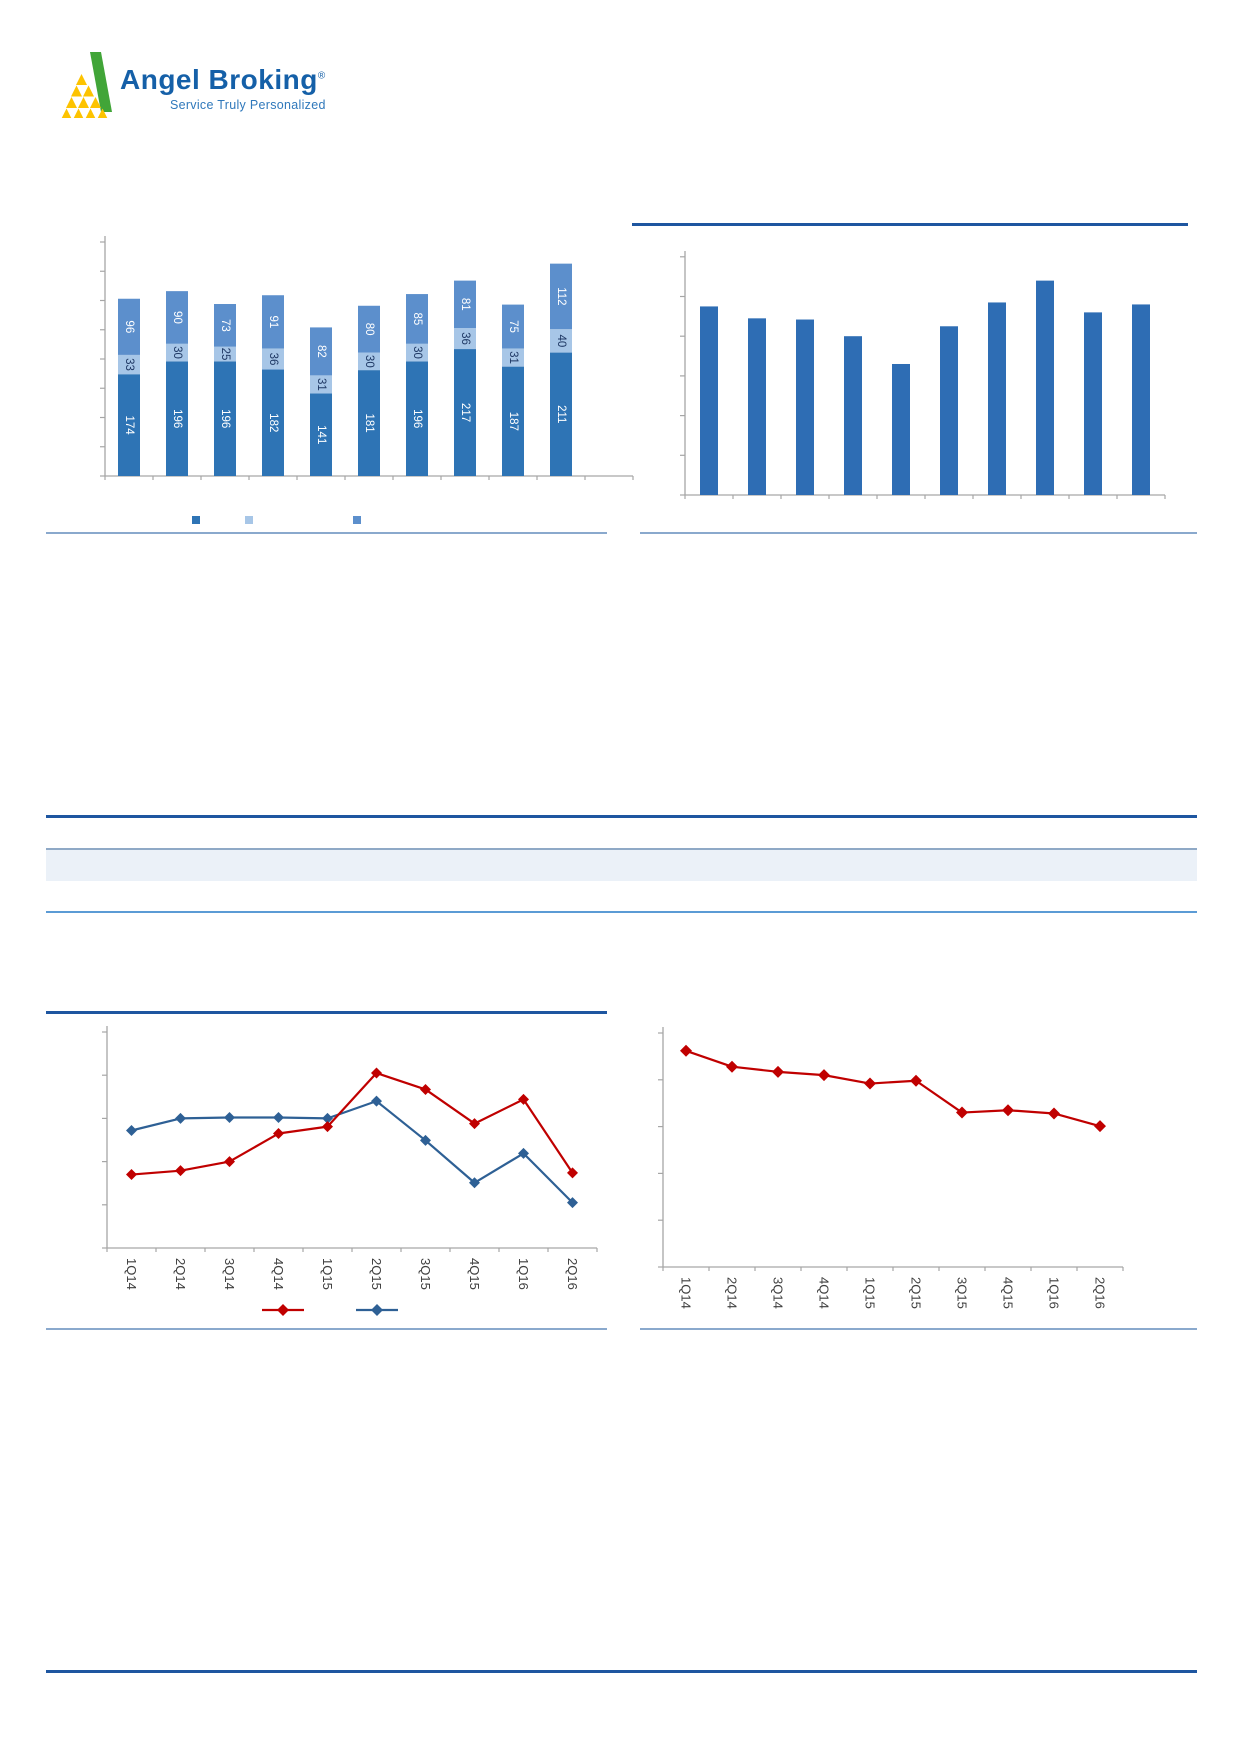  What do you see at coordinates (918, 1329) in the screenshot?
I see `bottom-right-source-rule` at bounding box center [918, 1329].